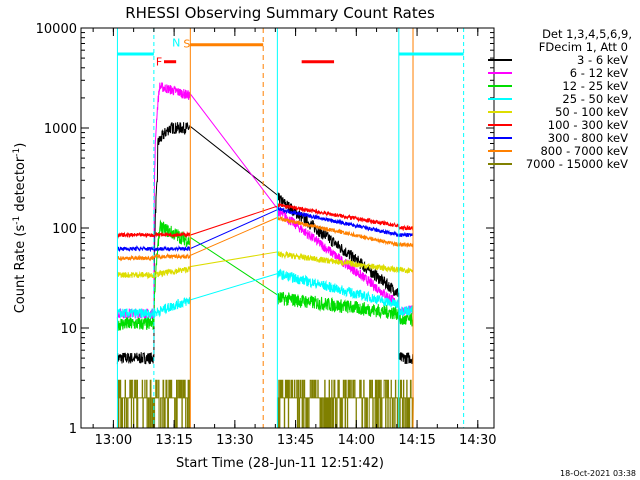  Describe the element at coordinates (265, 265) in the screenshot. I see `series-line-s50100` at that location.